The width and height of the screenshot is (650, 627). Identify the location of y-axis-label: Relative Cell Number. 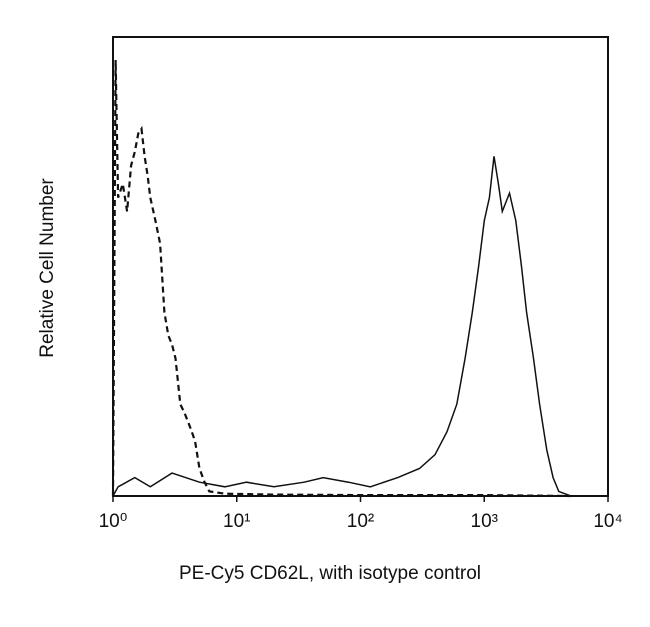
(47, 268).